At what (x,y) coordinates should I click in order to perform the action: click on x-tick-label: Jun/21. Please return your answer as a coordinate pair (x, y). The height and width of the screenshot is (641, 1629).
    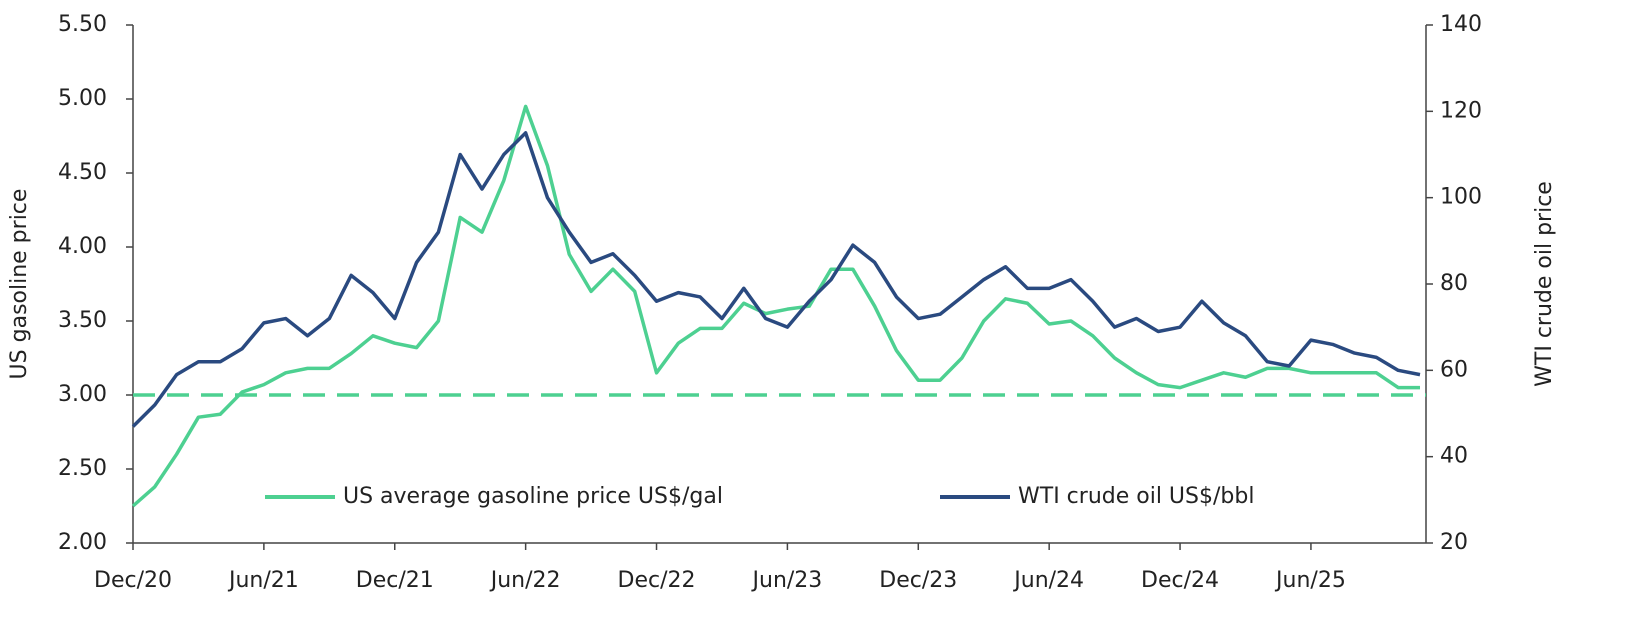
    Looking at the image, I should click on (263, 580).